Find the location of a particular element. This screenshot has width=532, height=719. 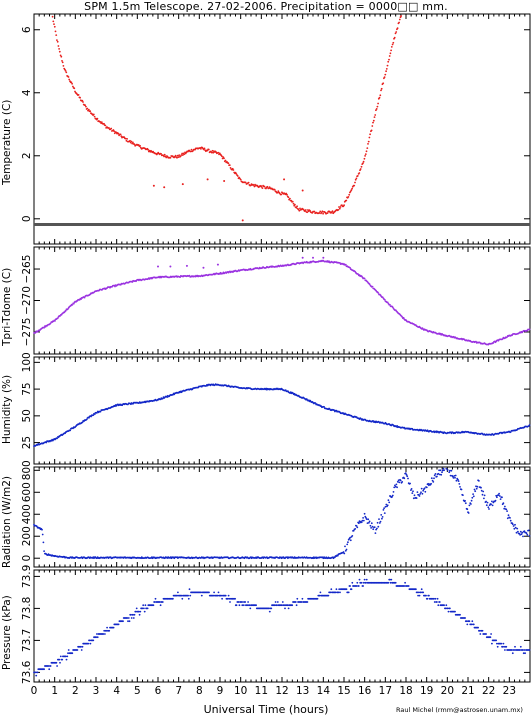

panel-humidity-points is located at coordinates (282, 415).